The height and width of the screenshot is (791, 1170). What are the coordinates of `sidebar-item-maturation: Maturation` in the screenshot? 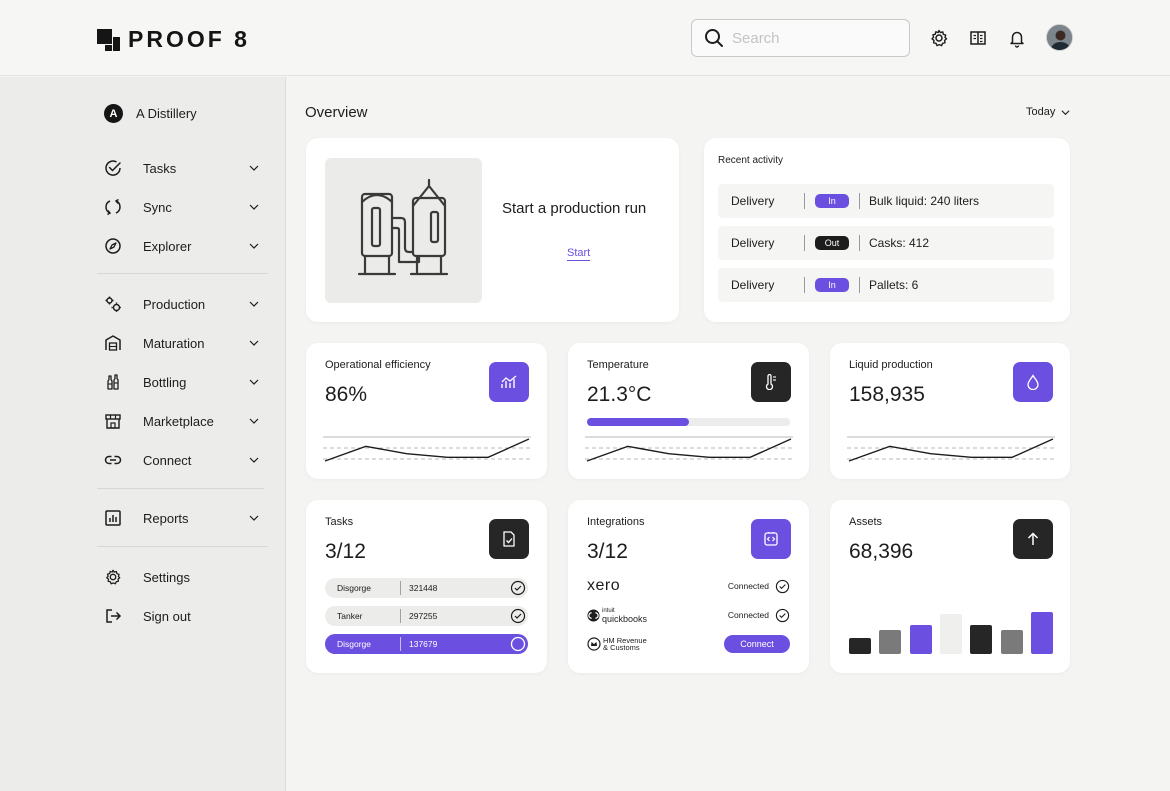 It's located at (181, 343).